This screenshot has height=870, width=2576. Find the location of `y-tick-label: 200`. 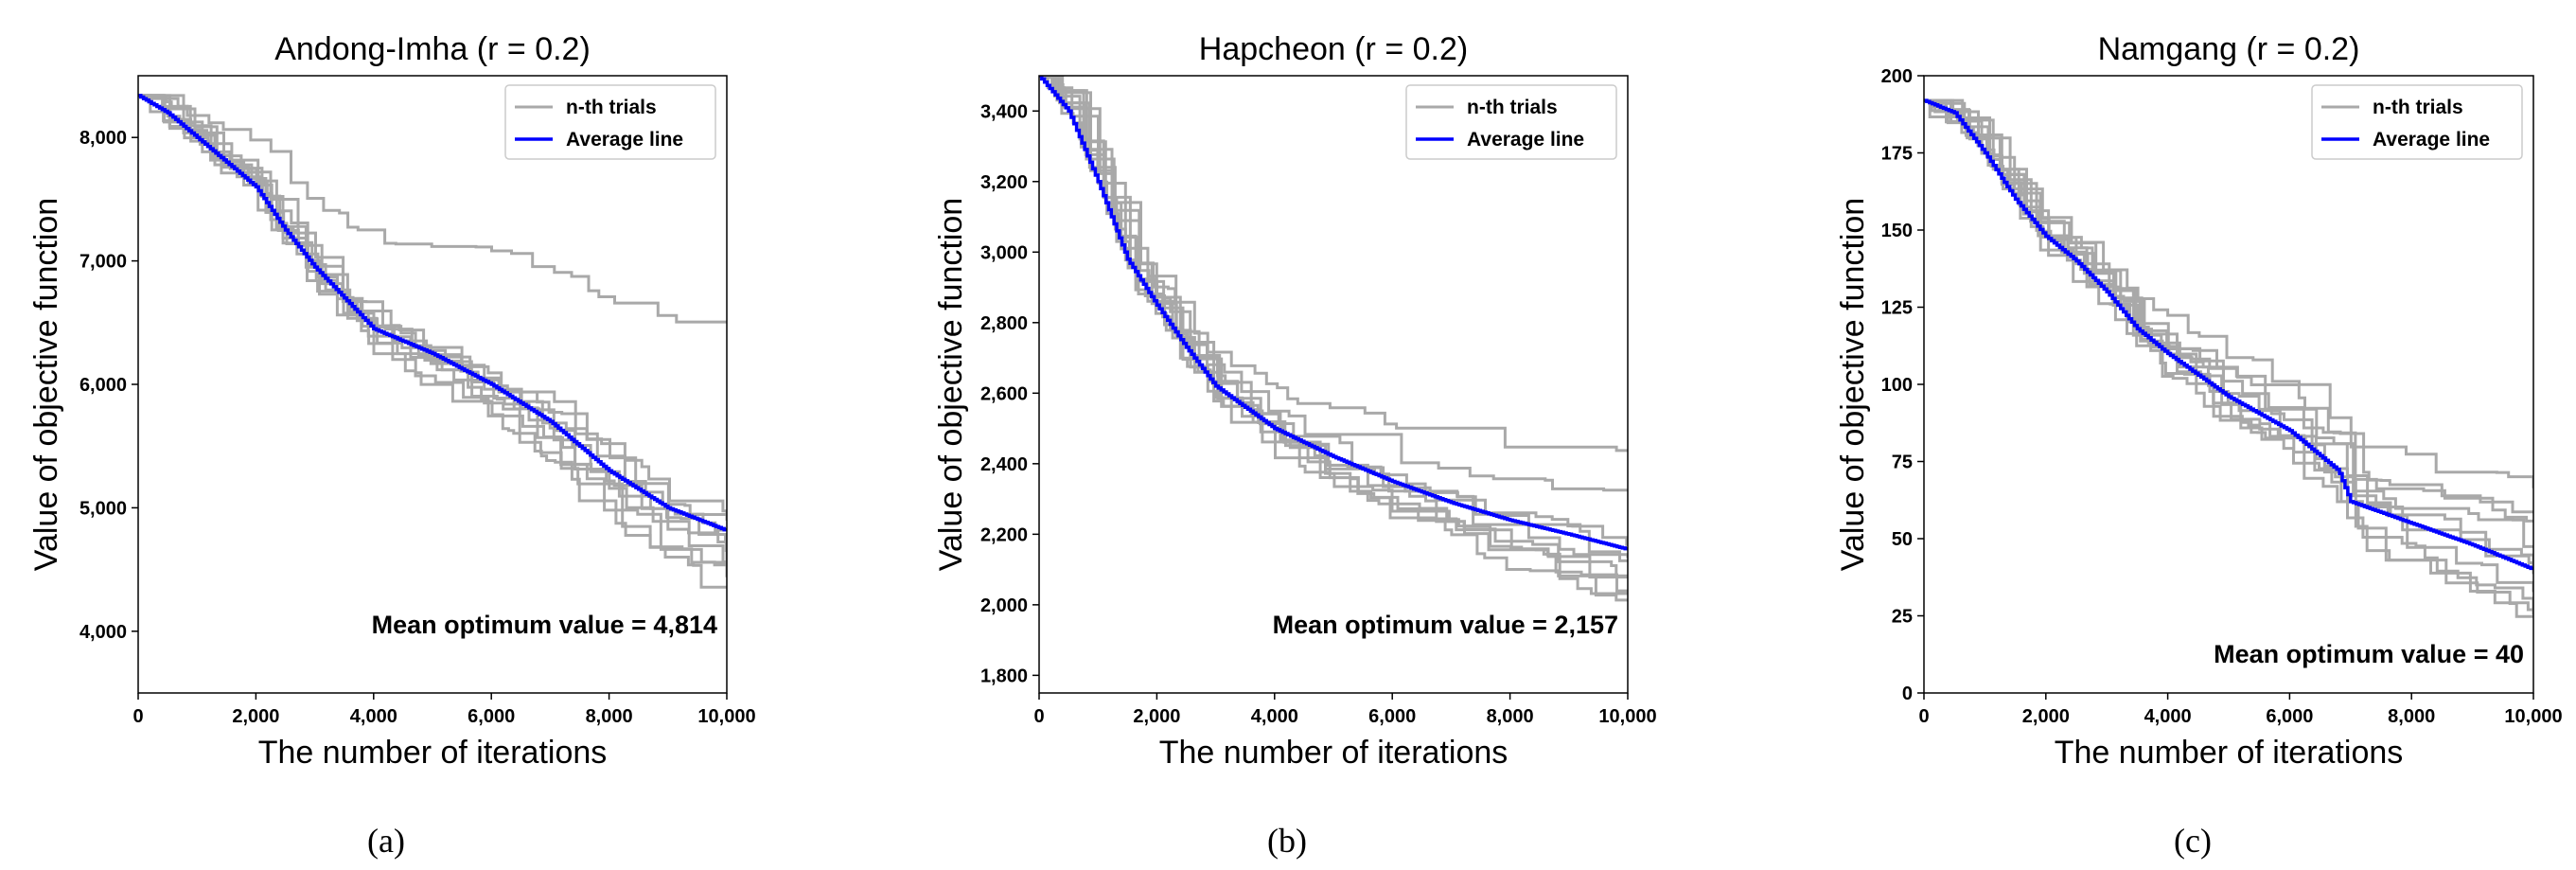

y-tick-label: 200 is located at coordinates (1897, 76).